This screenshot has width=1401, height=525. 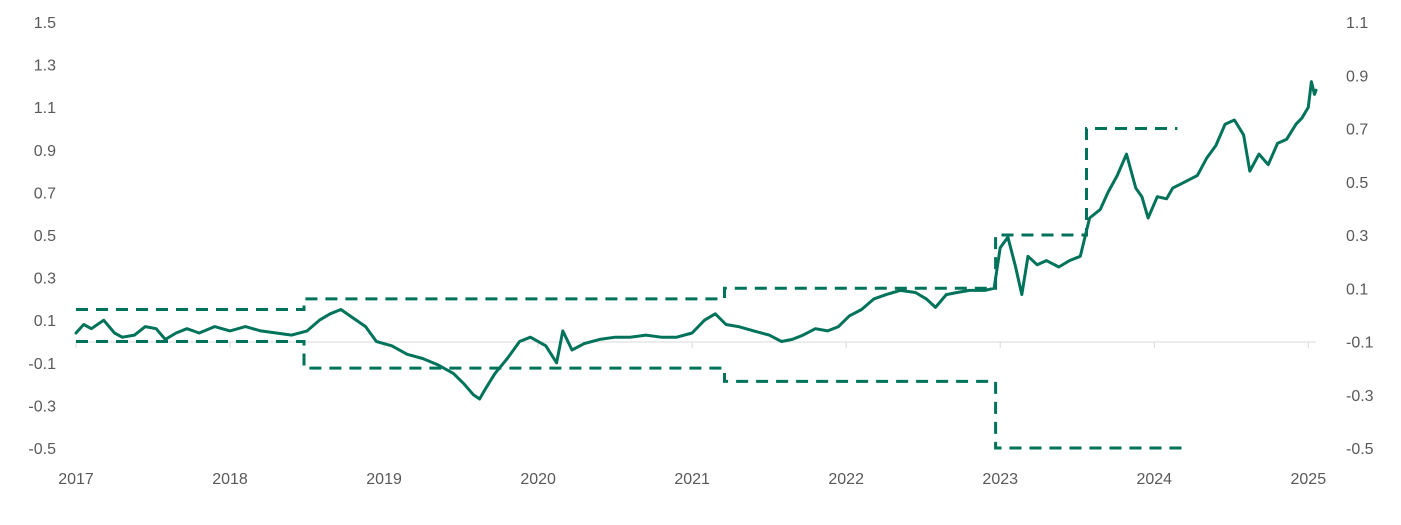 What do you see at coordinates (1309, 479) in the screenshot?
I see `x-tick-label: 2025` at bounding box center [1309, 479].